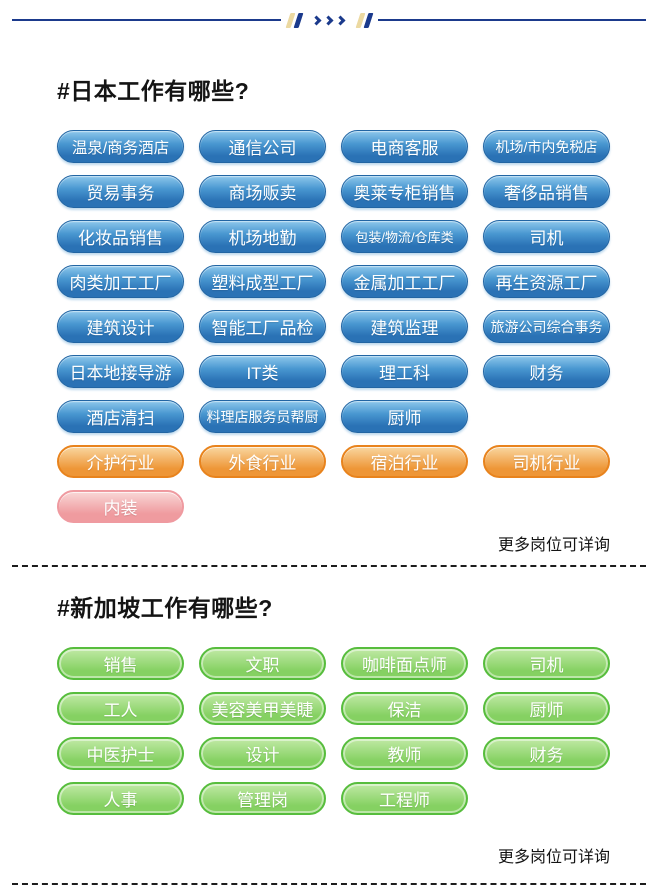 The height and width of the screenshot is (885, 658). Describe the element at coordinates (120, 506) in the screenshot. I see `job-tag-button: 内装` at that location.